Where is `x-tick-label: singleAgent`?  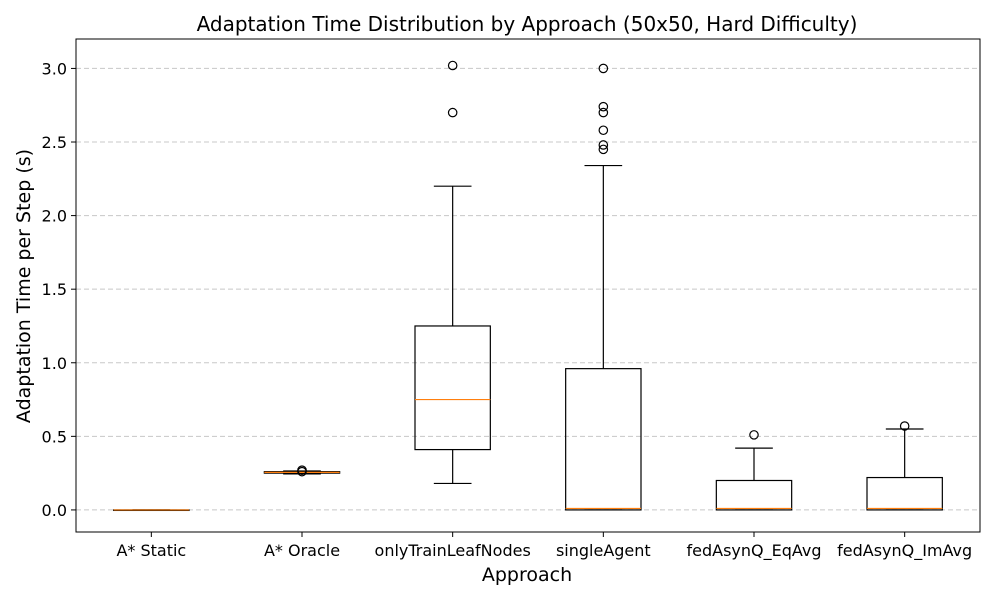 x-tick-label: singleAgent is located at coordinates (603, 550).